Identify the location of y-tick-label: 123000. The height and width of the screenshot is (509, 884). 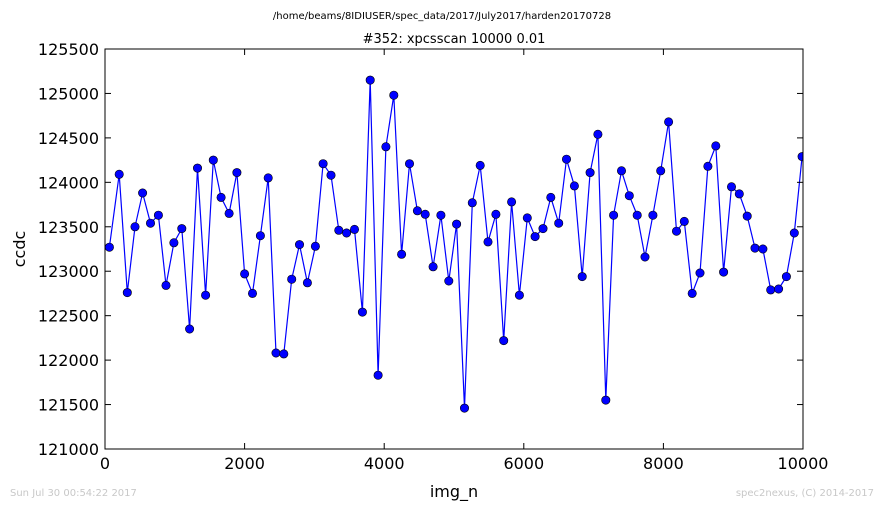
(68, 271).